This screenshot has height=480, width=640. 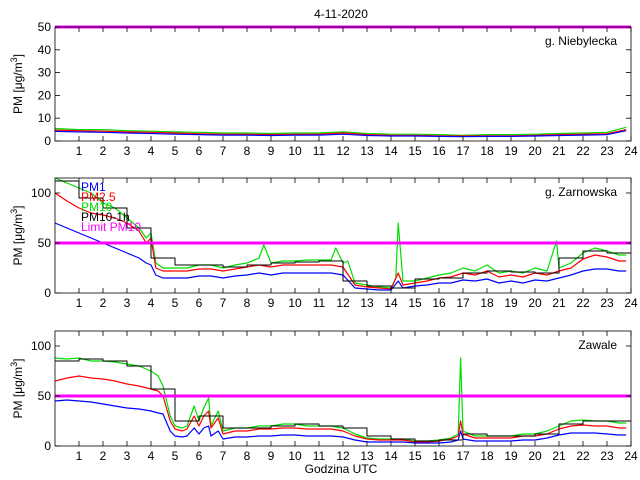 I want to click on series-pm25, so click(x=341, y=133).